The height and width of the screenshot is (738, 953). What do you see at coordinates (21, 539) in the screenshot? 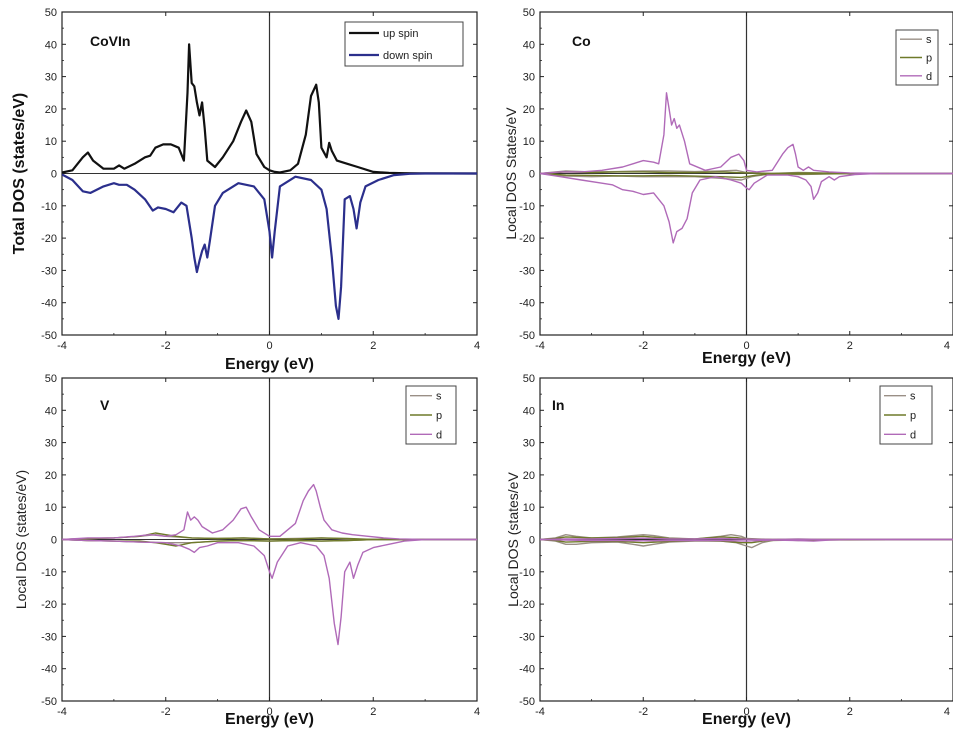
I see `y-axis-label: Local DOS (states/eV)` at bounding box center [21, 539].